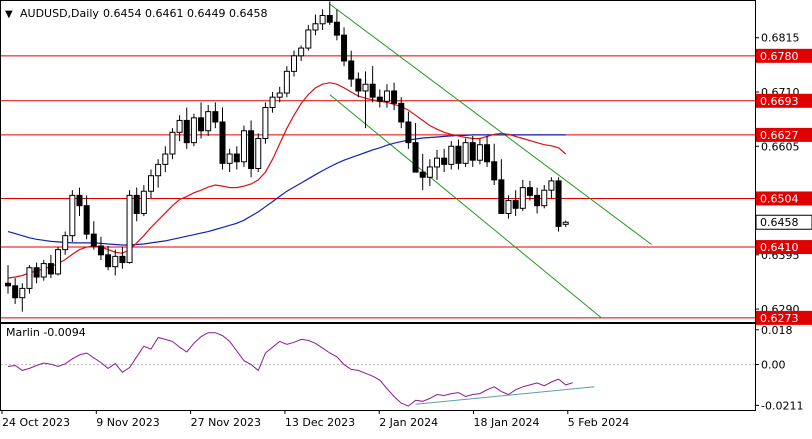 This screenshot has height=439, width=812. What do you see at coordinates (290, 369) in the screenshot?
I see `oscillator-line` at bounding box center [290, 369].